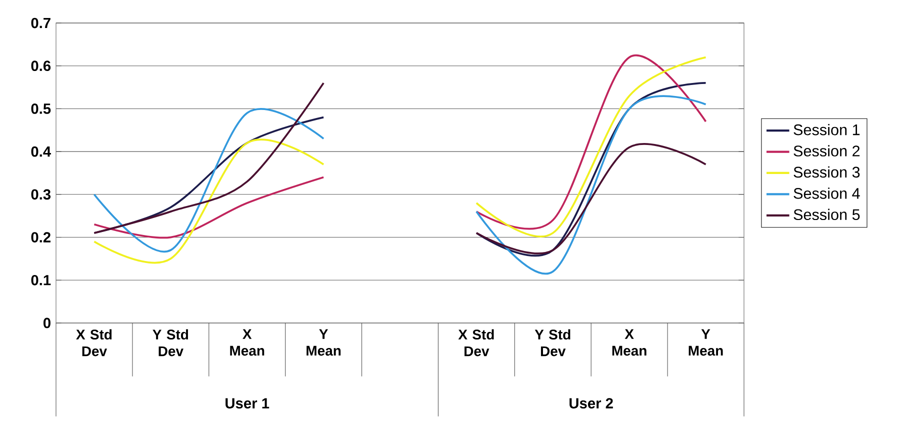 The width and height of the screenshot is (904, 438). I want to click on y-tick-label: 0.2, so click(40, 237).